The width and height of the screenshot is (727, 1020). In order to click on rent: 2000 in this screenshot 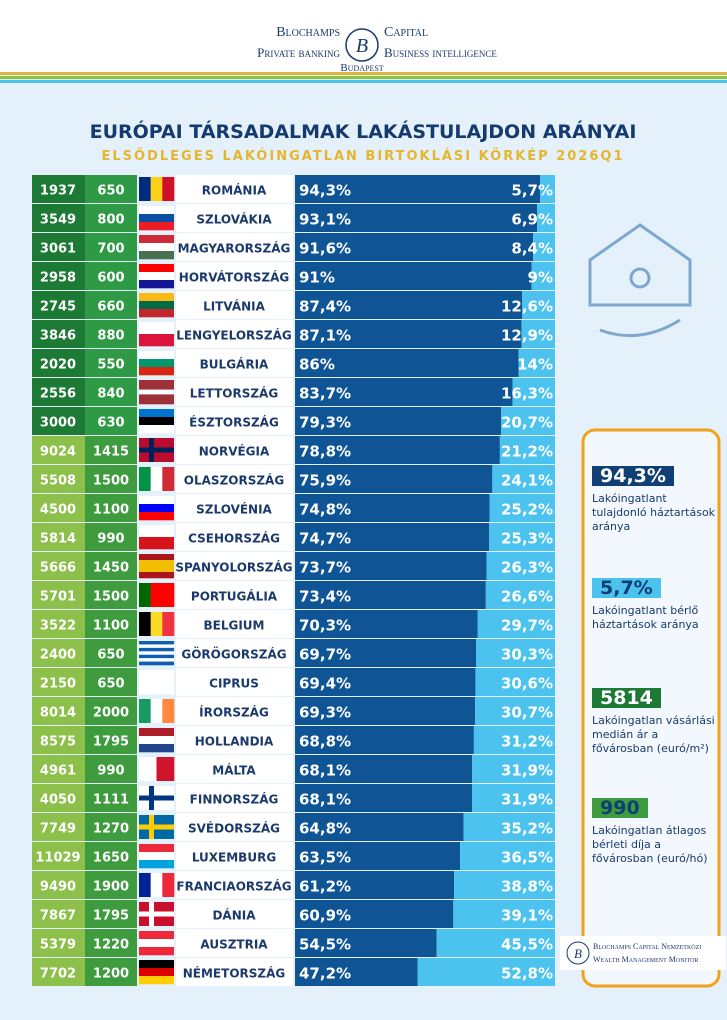, I will do `click(111, 713)`.